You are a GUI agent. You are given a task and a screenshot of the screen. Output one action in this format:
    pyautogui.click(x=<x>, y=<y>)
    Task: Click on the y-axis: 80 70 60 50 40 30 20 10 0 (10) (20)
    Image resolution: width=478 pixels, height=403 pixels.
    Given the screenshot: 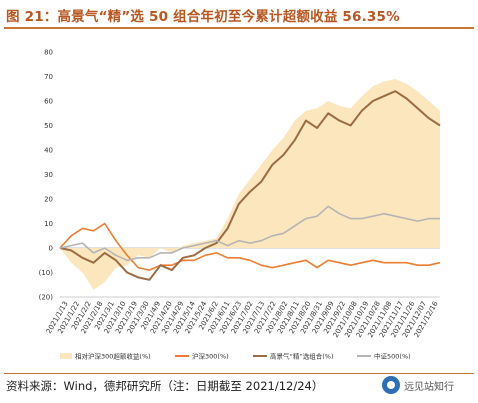 What is the action you would take?
    pyautogui.click(x=46, y=175)
    